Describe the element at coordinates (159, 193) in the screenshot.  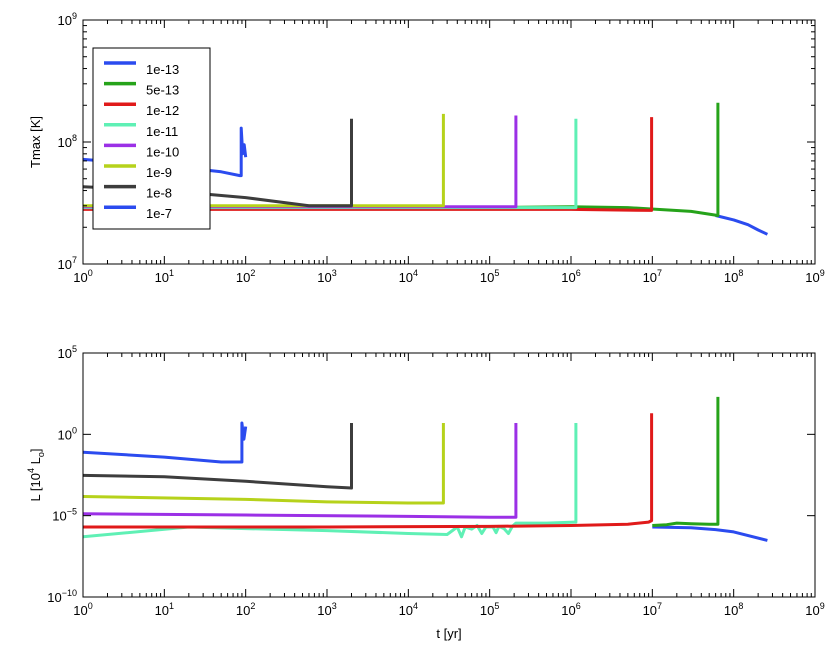
I see `legend-label: 1e-8` at that location.